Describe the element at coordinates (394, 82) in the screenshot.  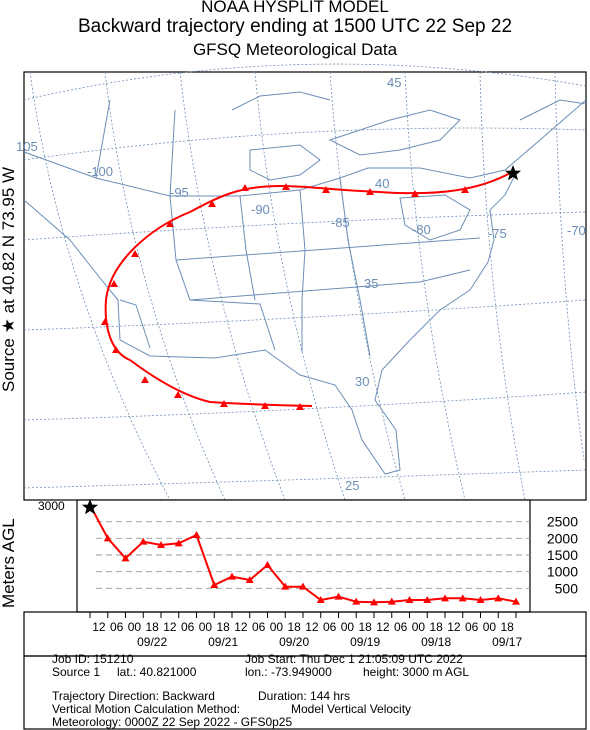
I see `lat-label: 45` at that location.